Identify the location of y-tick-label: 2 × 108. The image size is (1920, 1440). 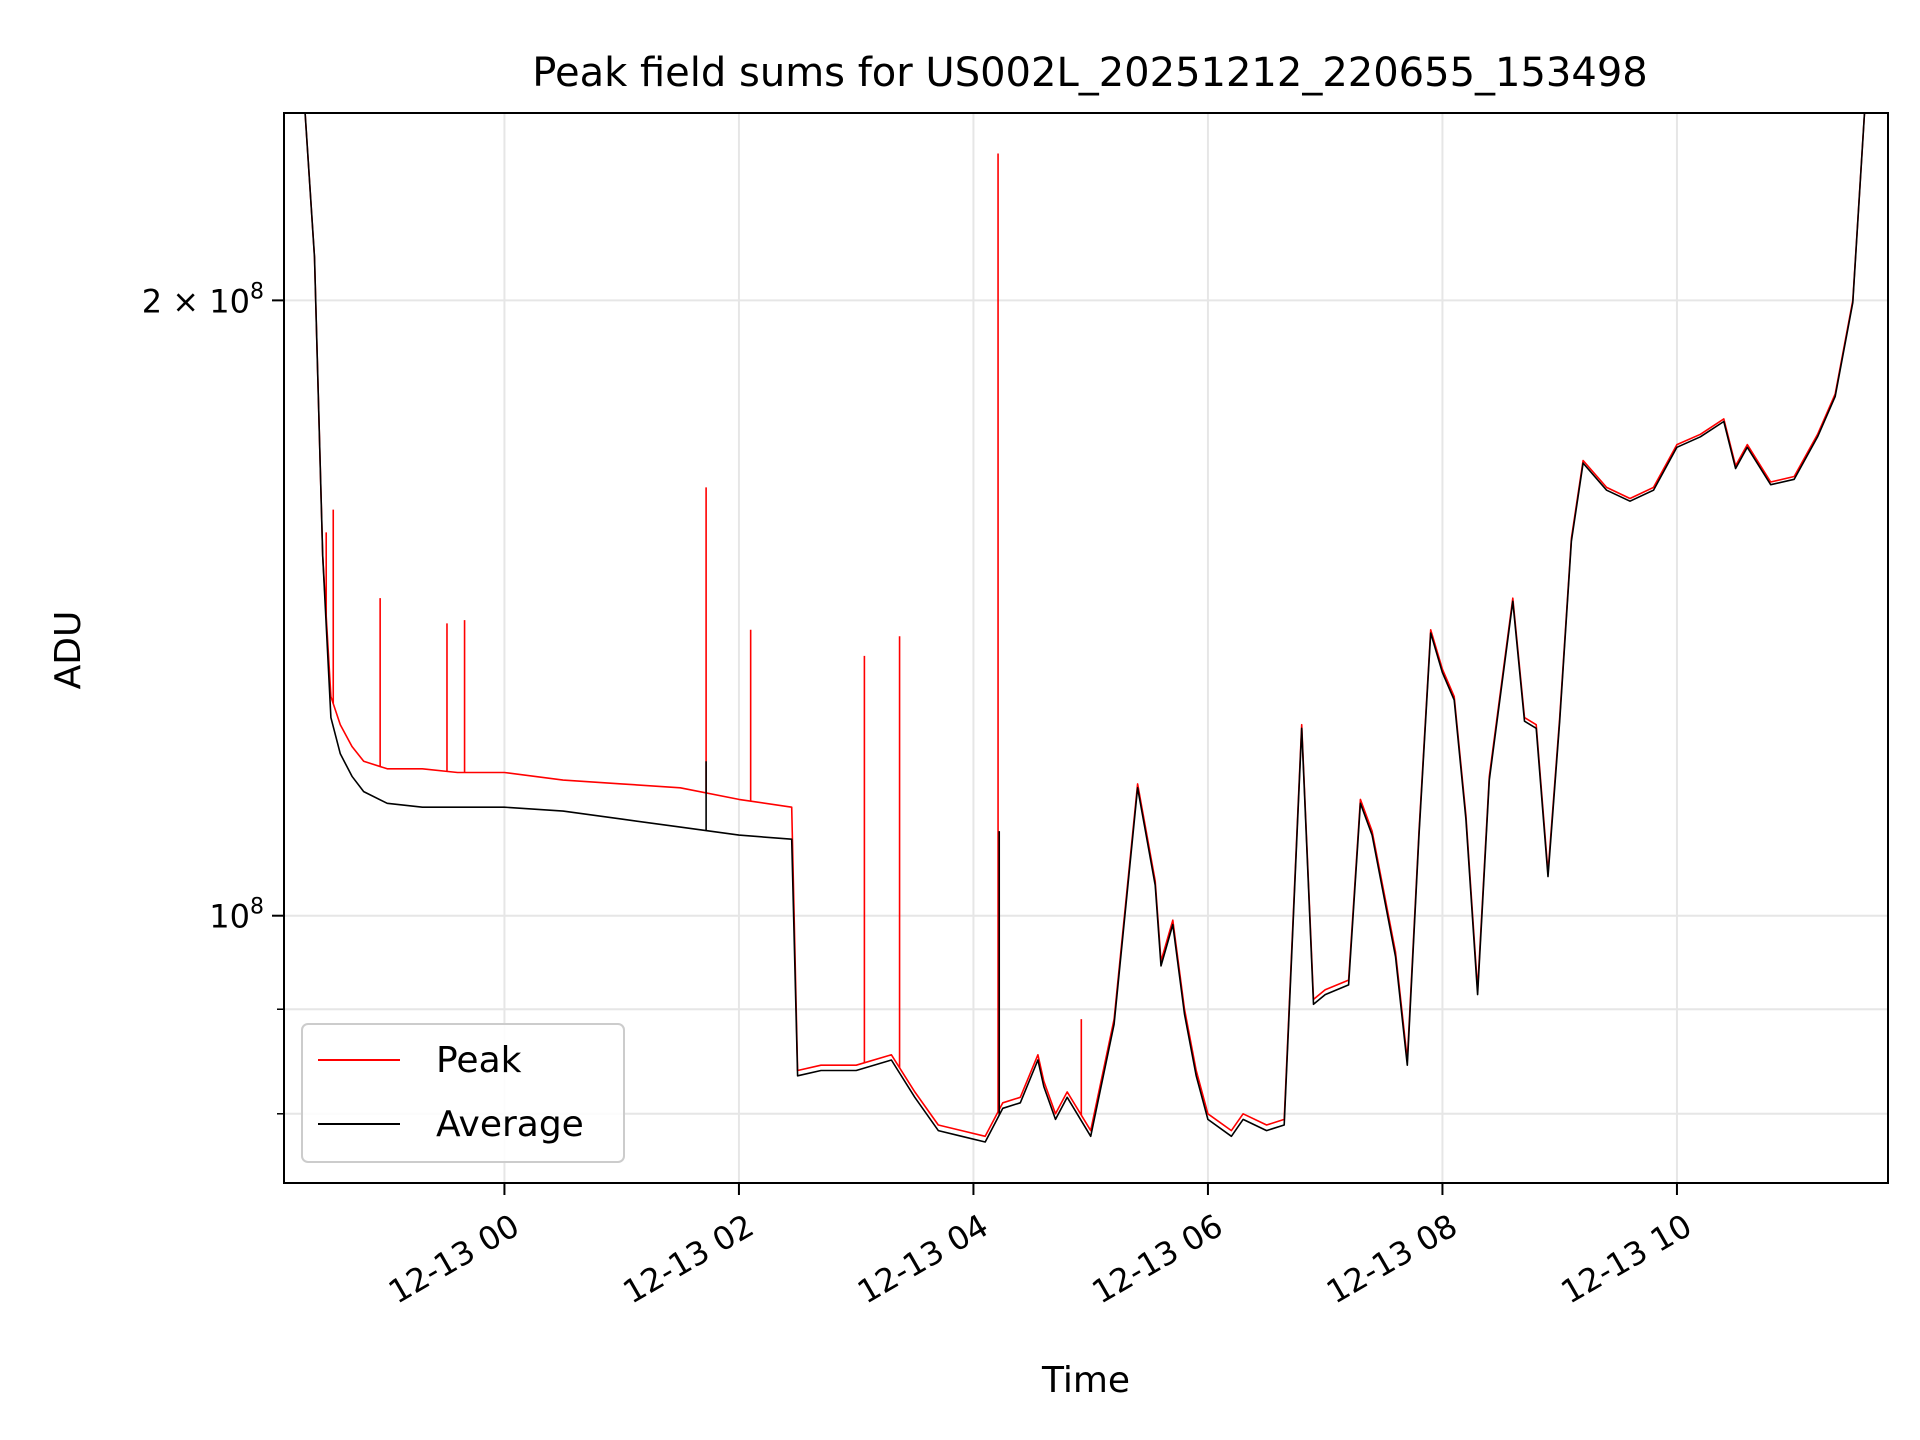
(203, 299).